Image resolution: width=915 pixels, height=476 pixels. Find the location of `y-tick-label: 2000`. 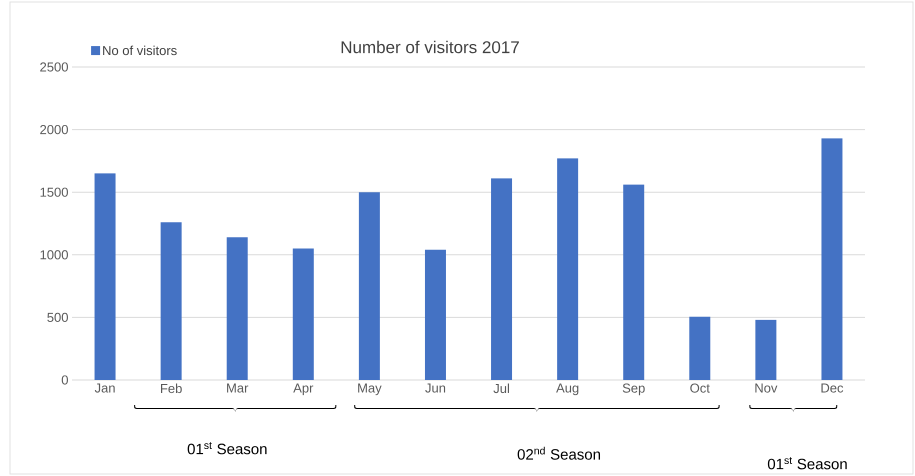

y-tick-label: 2000 is located at coordinates (54, 129).